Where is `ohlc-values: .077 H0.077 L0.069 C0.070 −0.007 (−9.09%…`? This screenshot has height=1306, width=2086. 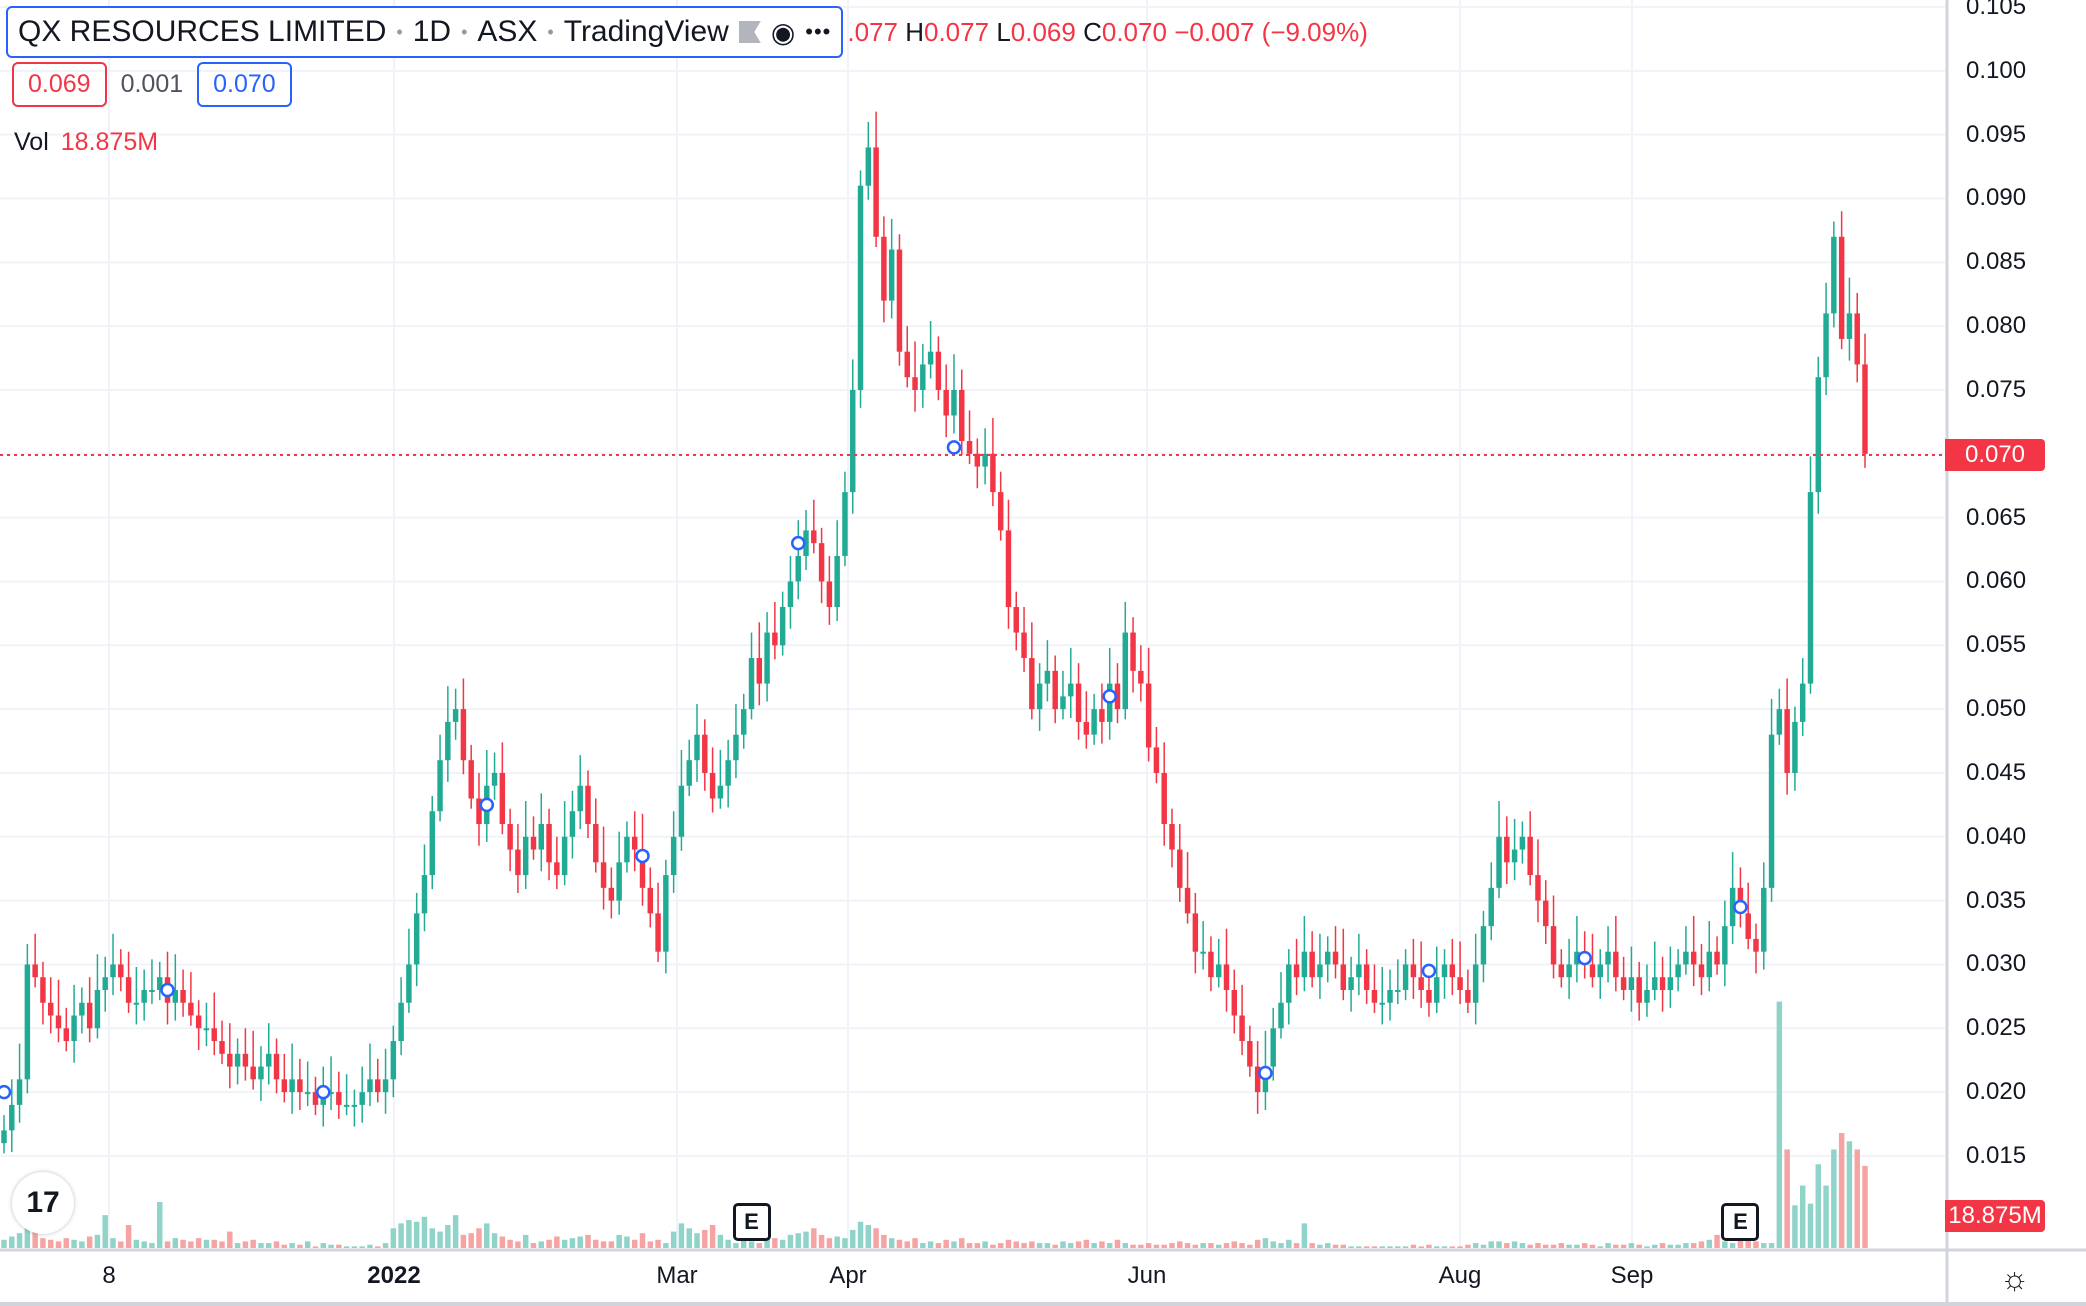
ohlc-values: .077 H0.077 L0.069 C0.070 −0.007 (−9.09%… is located at coordinates (1107, 32).